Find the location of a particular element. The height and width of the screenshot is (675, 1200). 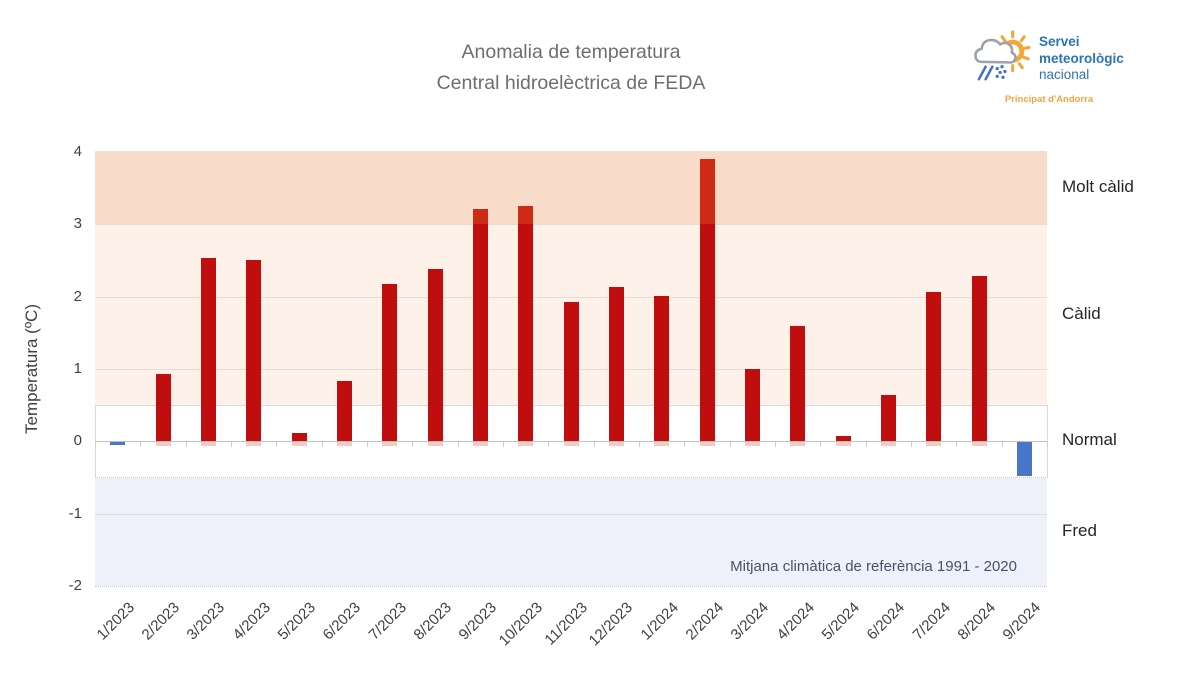

bar-base-11/2023 is located at coordinates (571, 444).